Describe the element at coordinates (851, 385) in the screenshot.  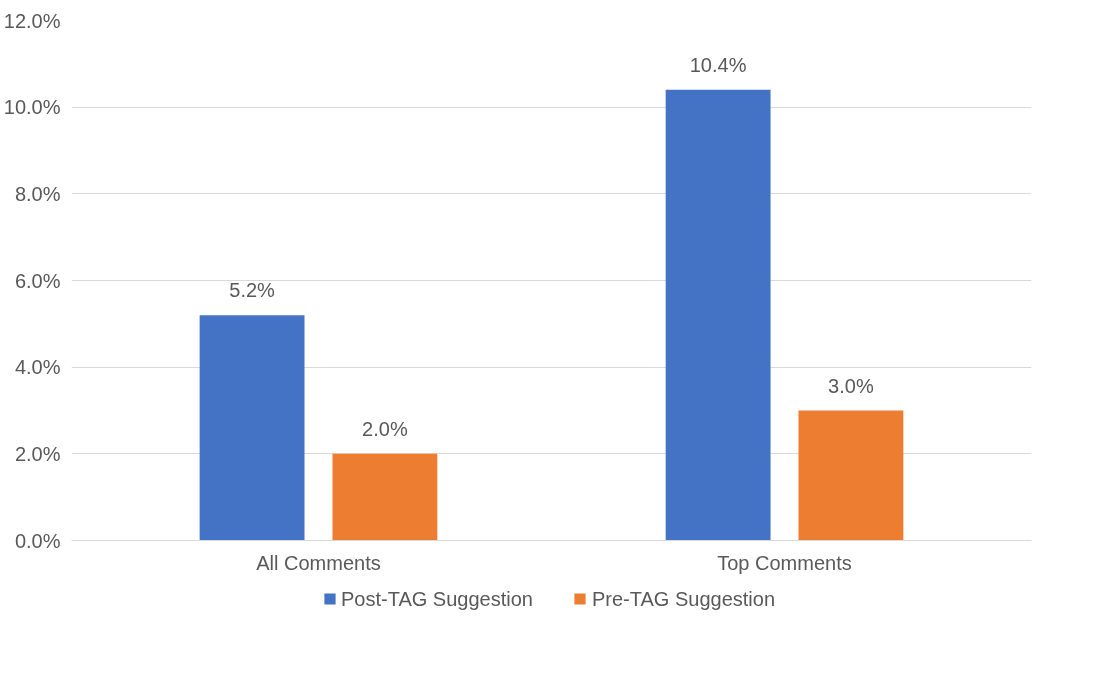
I see `data-label: 3.0%` at that location.